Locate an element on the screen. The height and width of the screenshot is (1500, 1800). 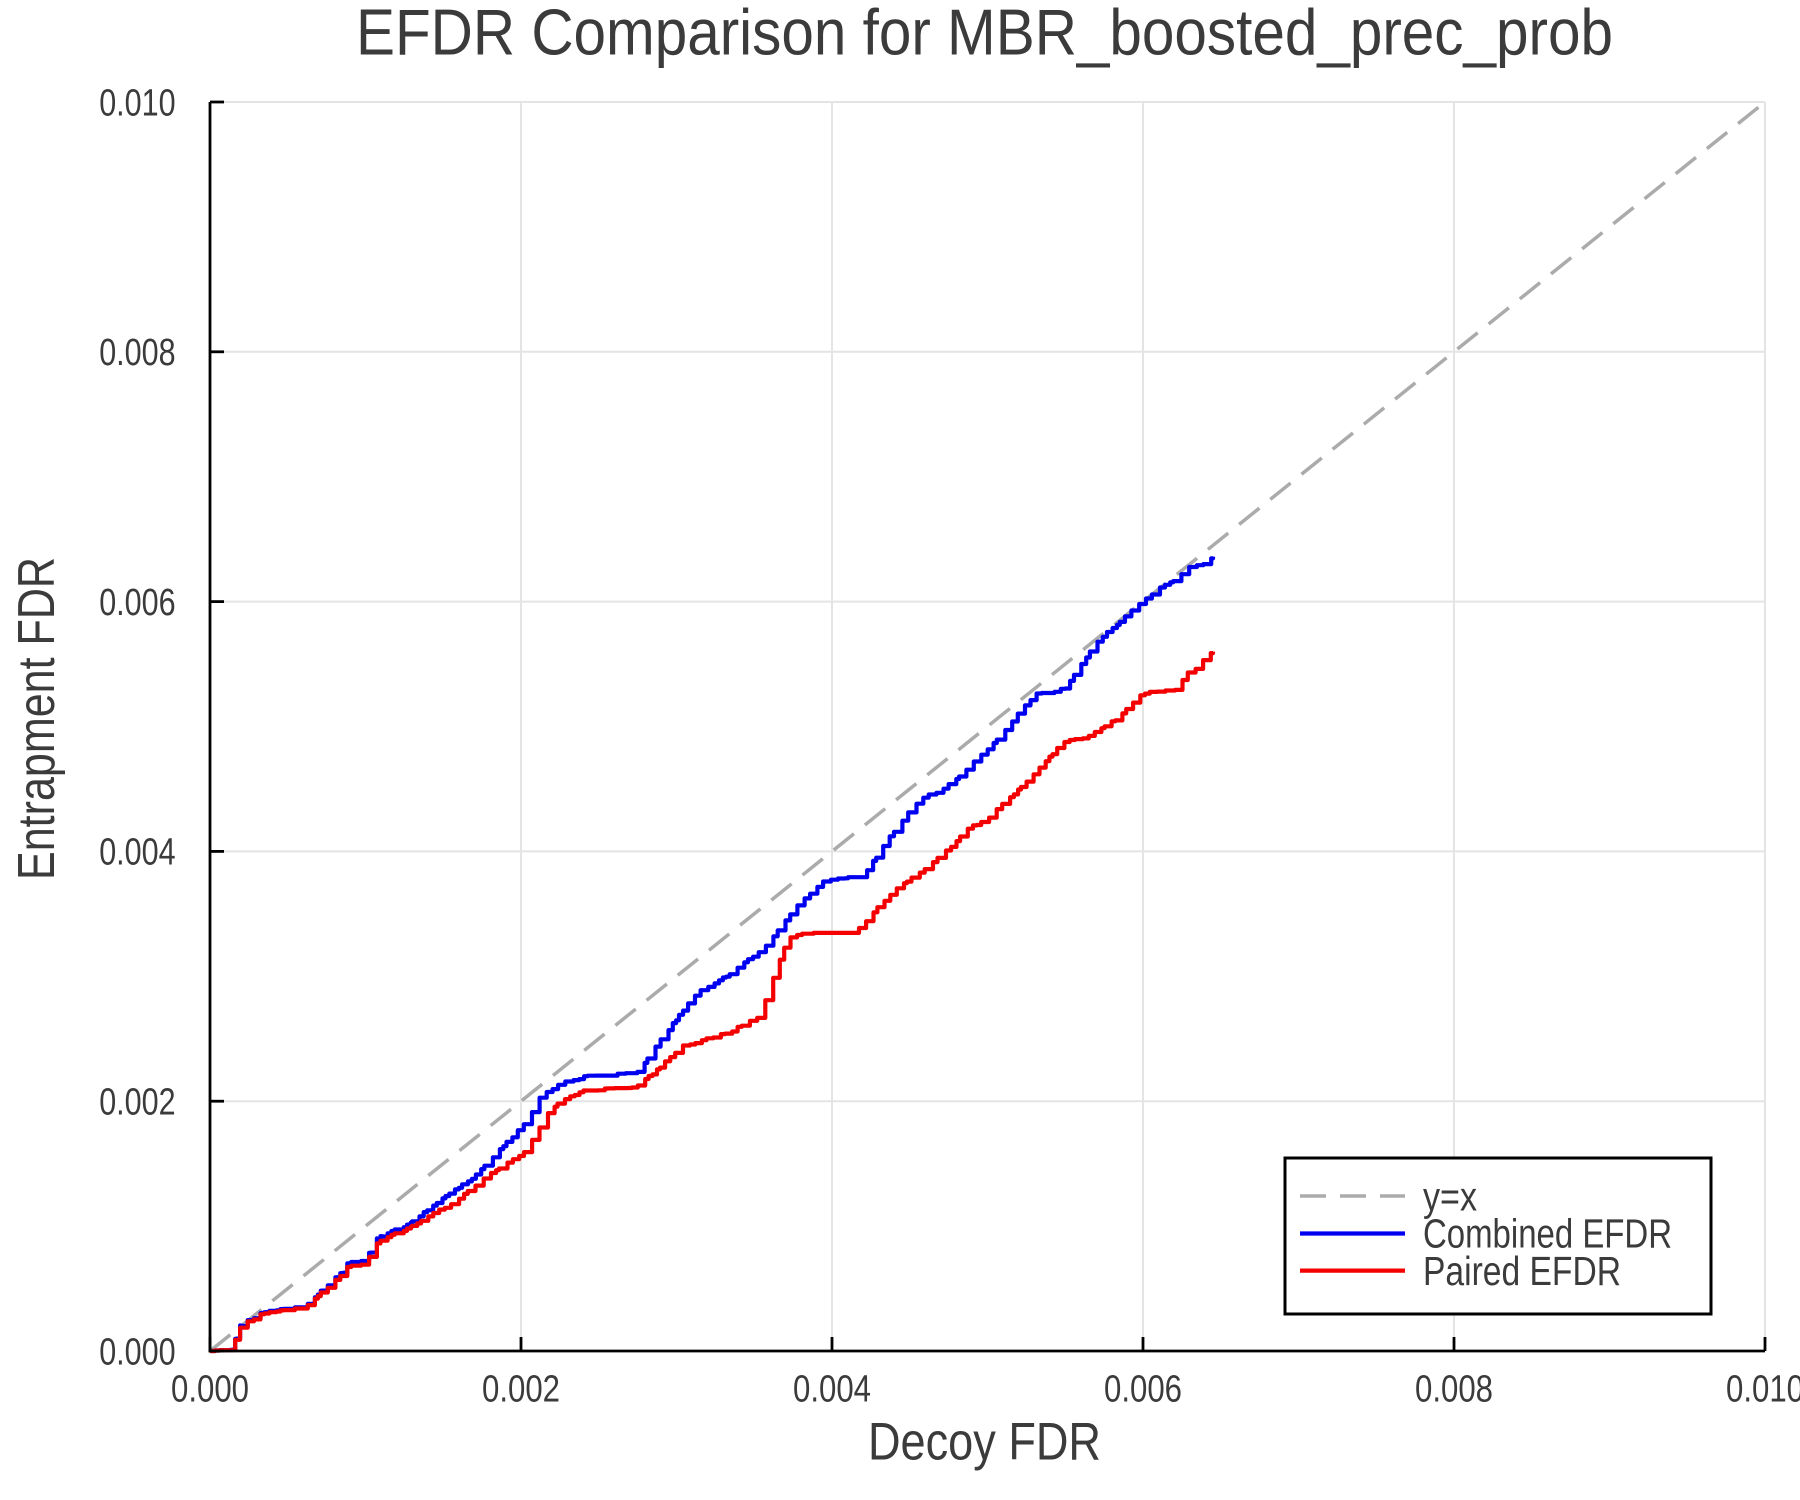
svg-text: Entrapment FDR is located at coordinates (37, 718).